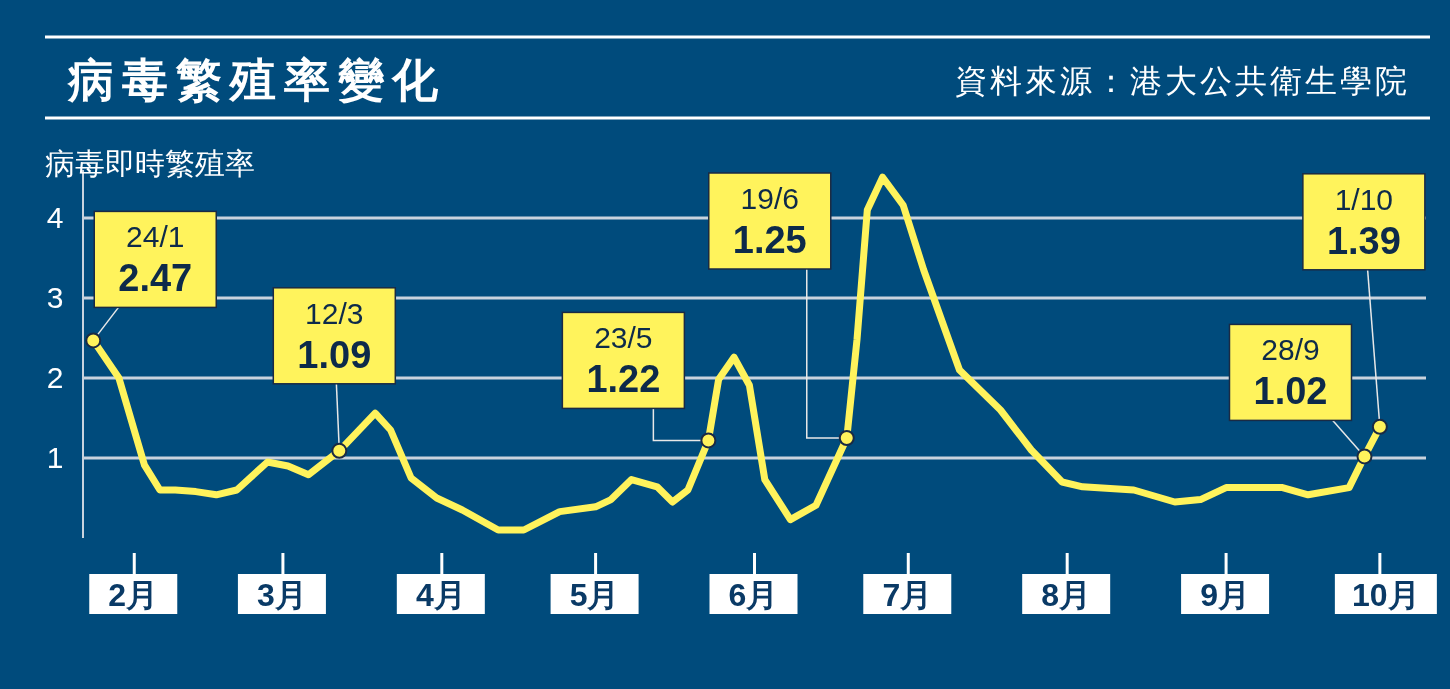  I want to click on annotation: 19/6 1.25, so click(769, 221).